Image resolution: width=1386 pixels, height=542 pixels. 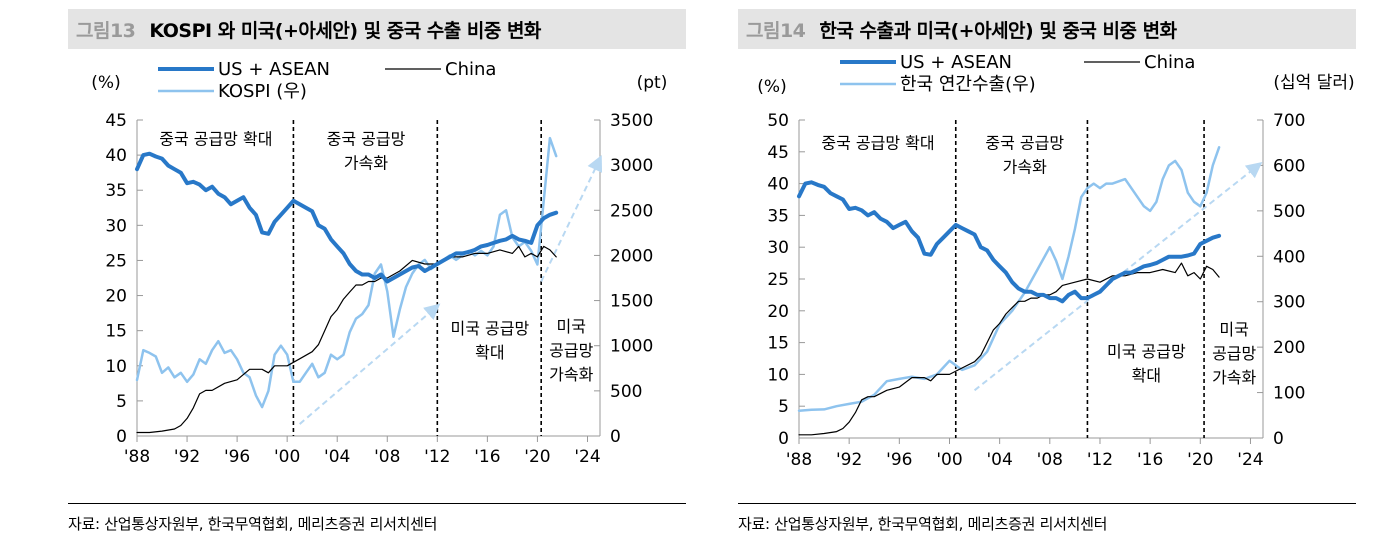 What do you see at coordinates (1233, 329) in the screenshot?
I see `period-annotation: 미국` at bounding box center [1233, 329].